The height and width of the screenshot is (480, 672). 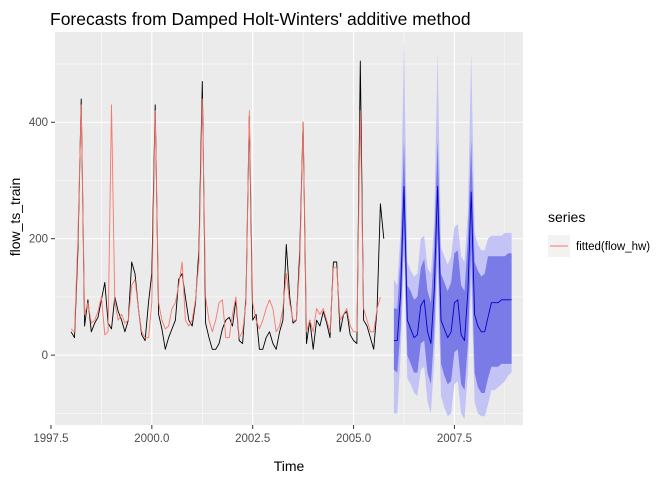 What do you see at coordinates (50, 439) in the screenshot?
I see `x-tick-label: 1997.5` at bounding box center [50, 439].